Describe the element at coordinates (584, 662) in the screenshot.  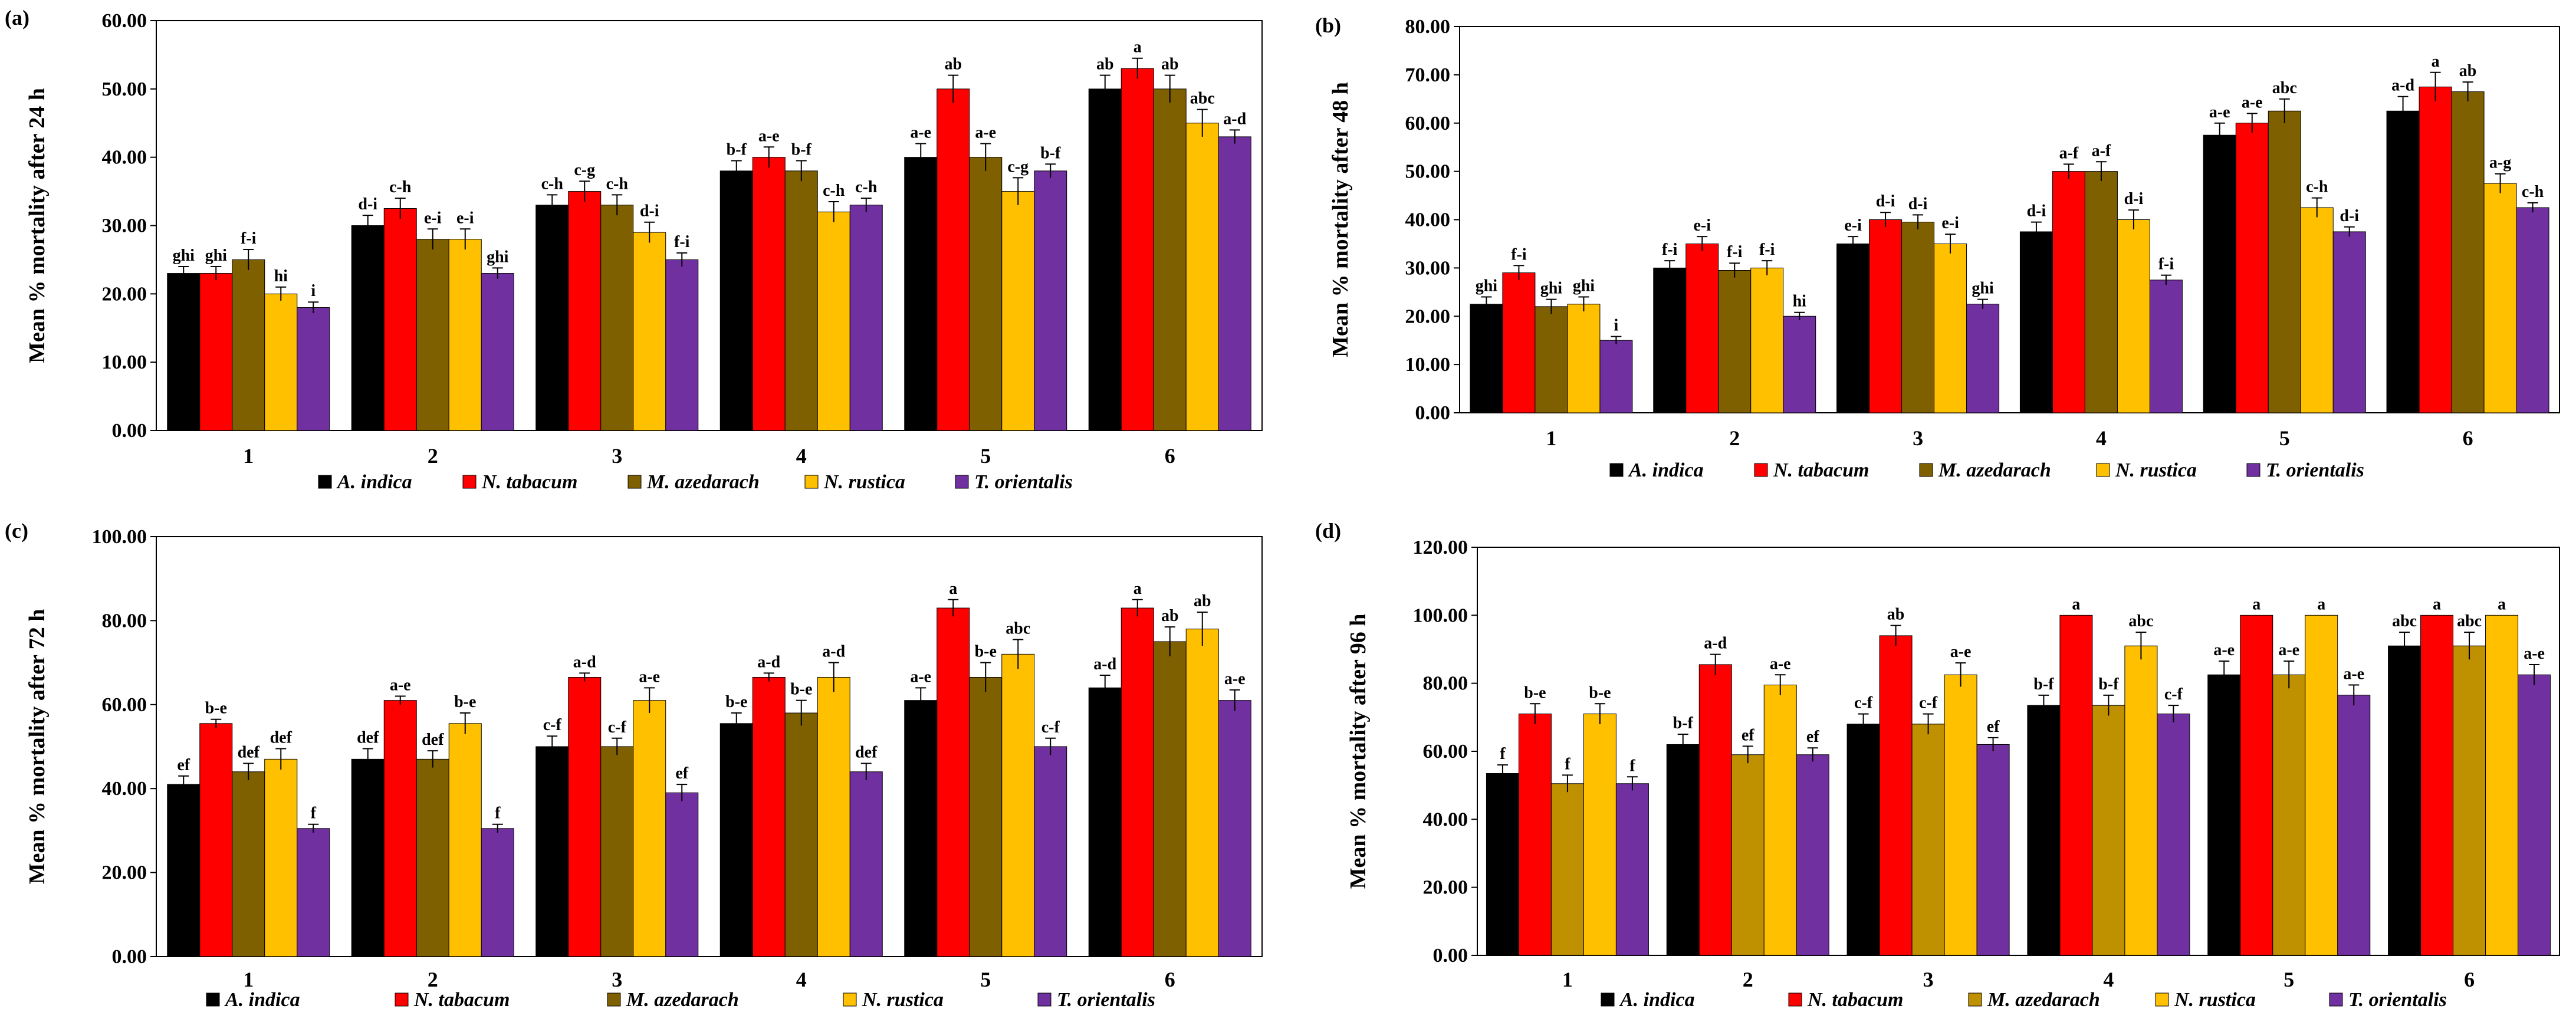
I see `significance-label: a-d` at that location.